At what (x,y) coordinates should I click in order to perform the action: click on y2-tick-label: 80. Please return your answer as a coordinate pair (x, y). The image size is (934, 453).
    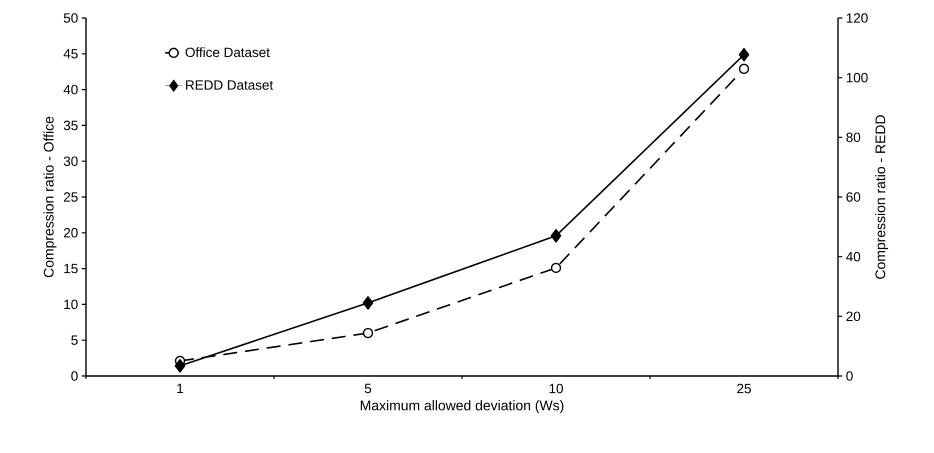
    Looking at the image, I should click on (853, 137).